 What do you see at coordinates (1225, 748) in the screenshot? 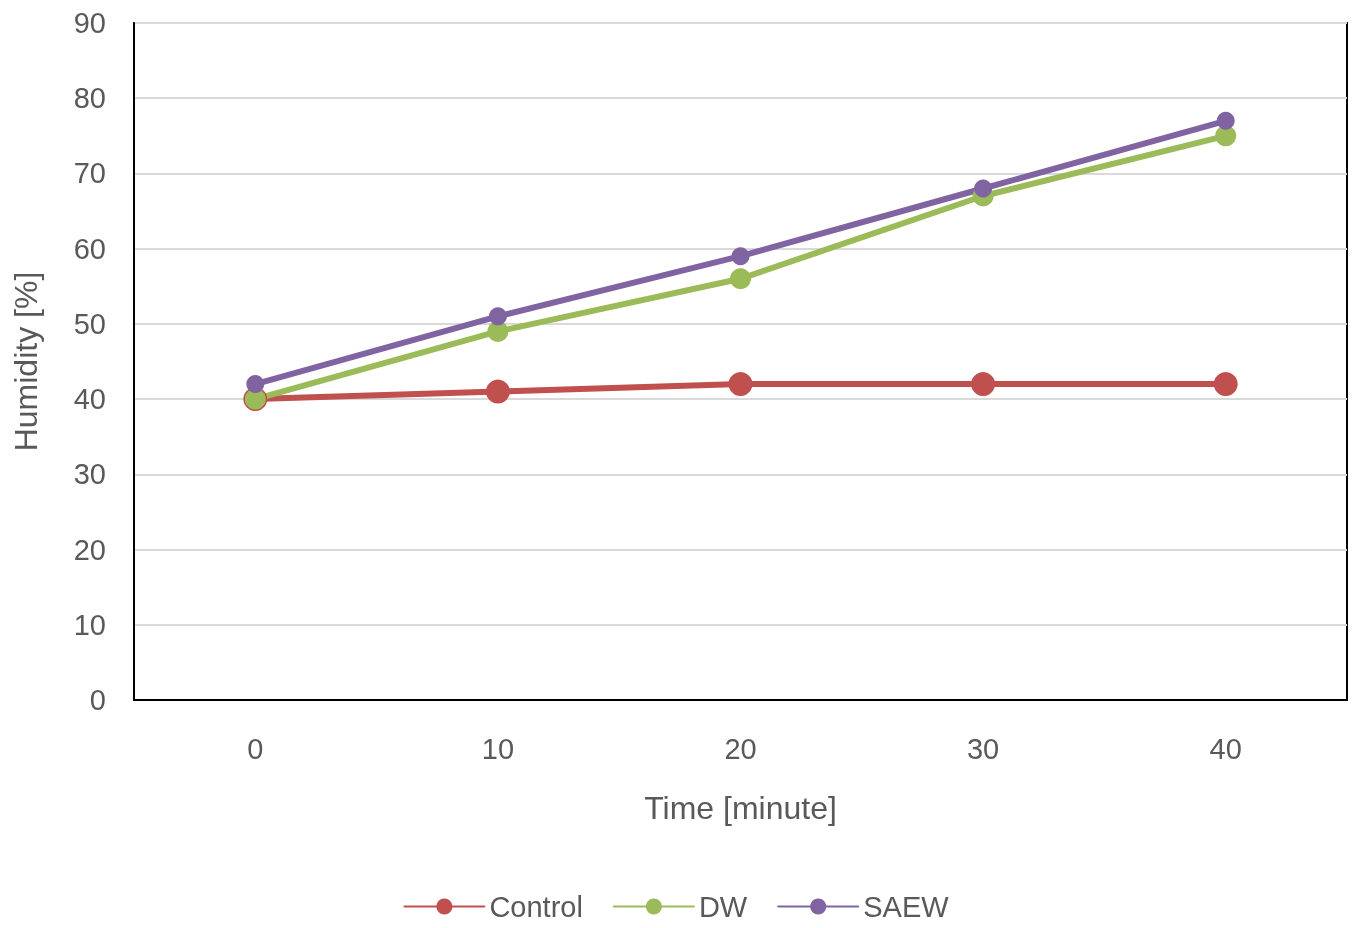
I see `x-tick-label: 40` at bounding box center [1225, 748].